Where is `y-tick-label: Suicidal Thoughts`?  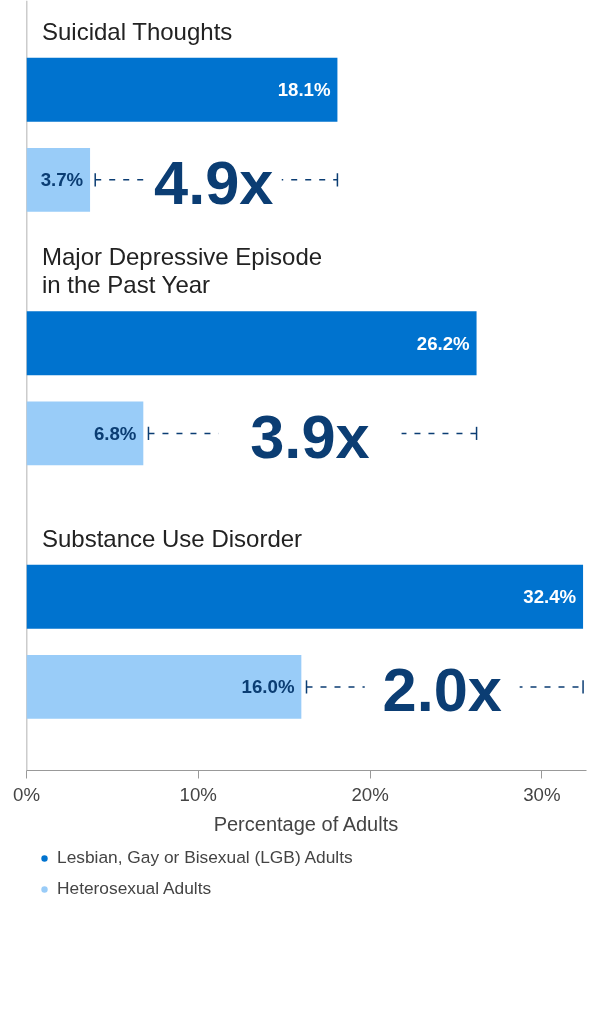
y-tick-label: Suicidal Thoughts is located at coordinates (137, 31).